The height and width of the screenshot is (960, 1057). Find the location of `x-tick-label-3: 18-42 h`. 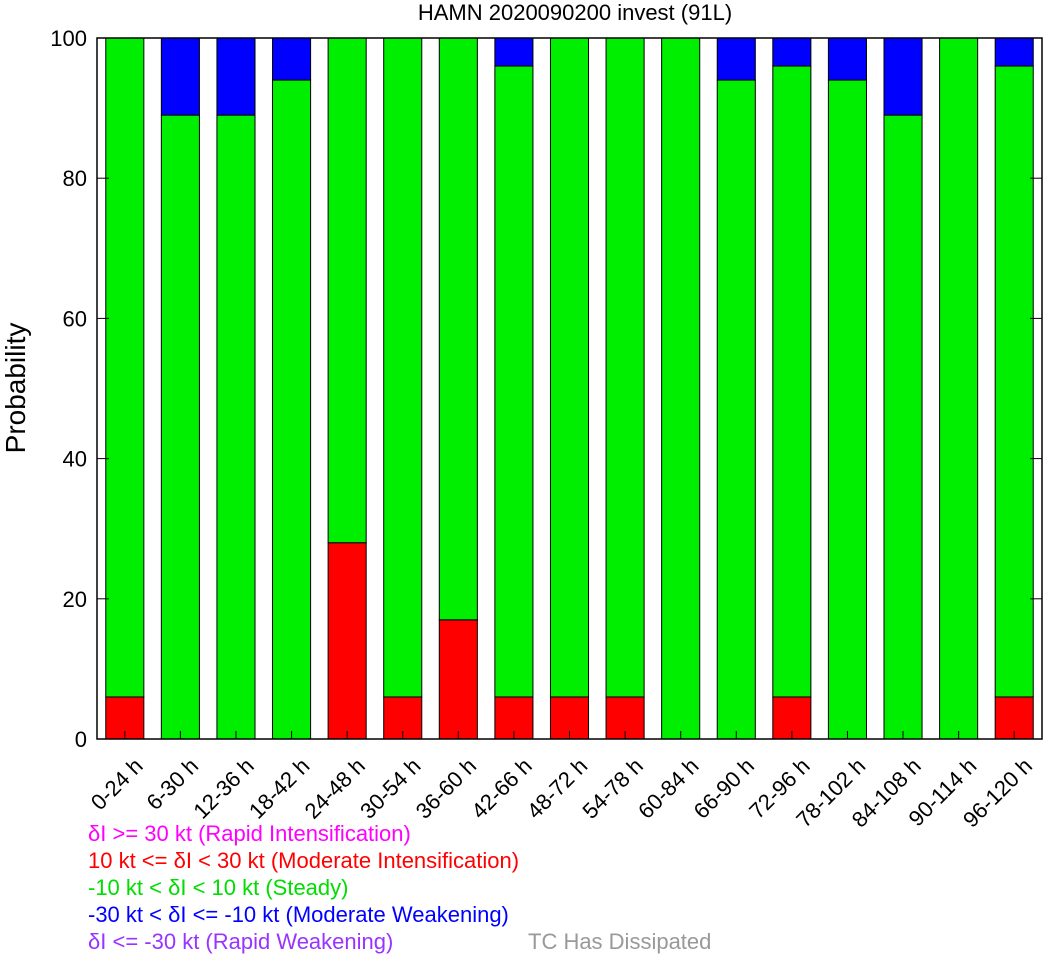

x-tick-label-3: 18-42 h is located at coordinates (279, 788).